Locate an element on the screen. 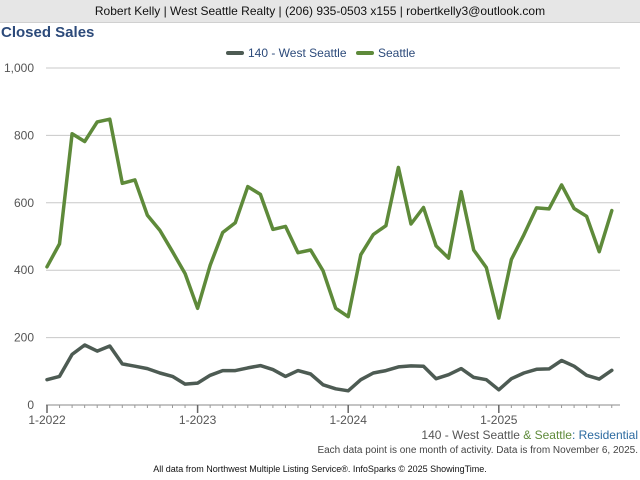 The width and height of the screenshot is (640, 480). y-tick-label: 400 is located at coordinates (24, 270).